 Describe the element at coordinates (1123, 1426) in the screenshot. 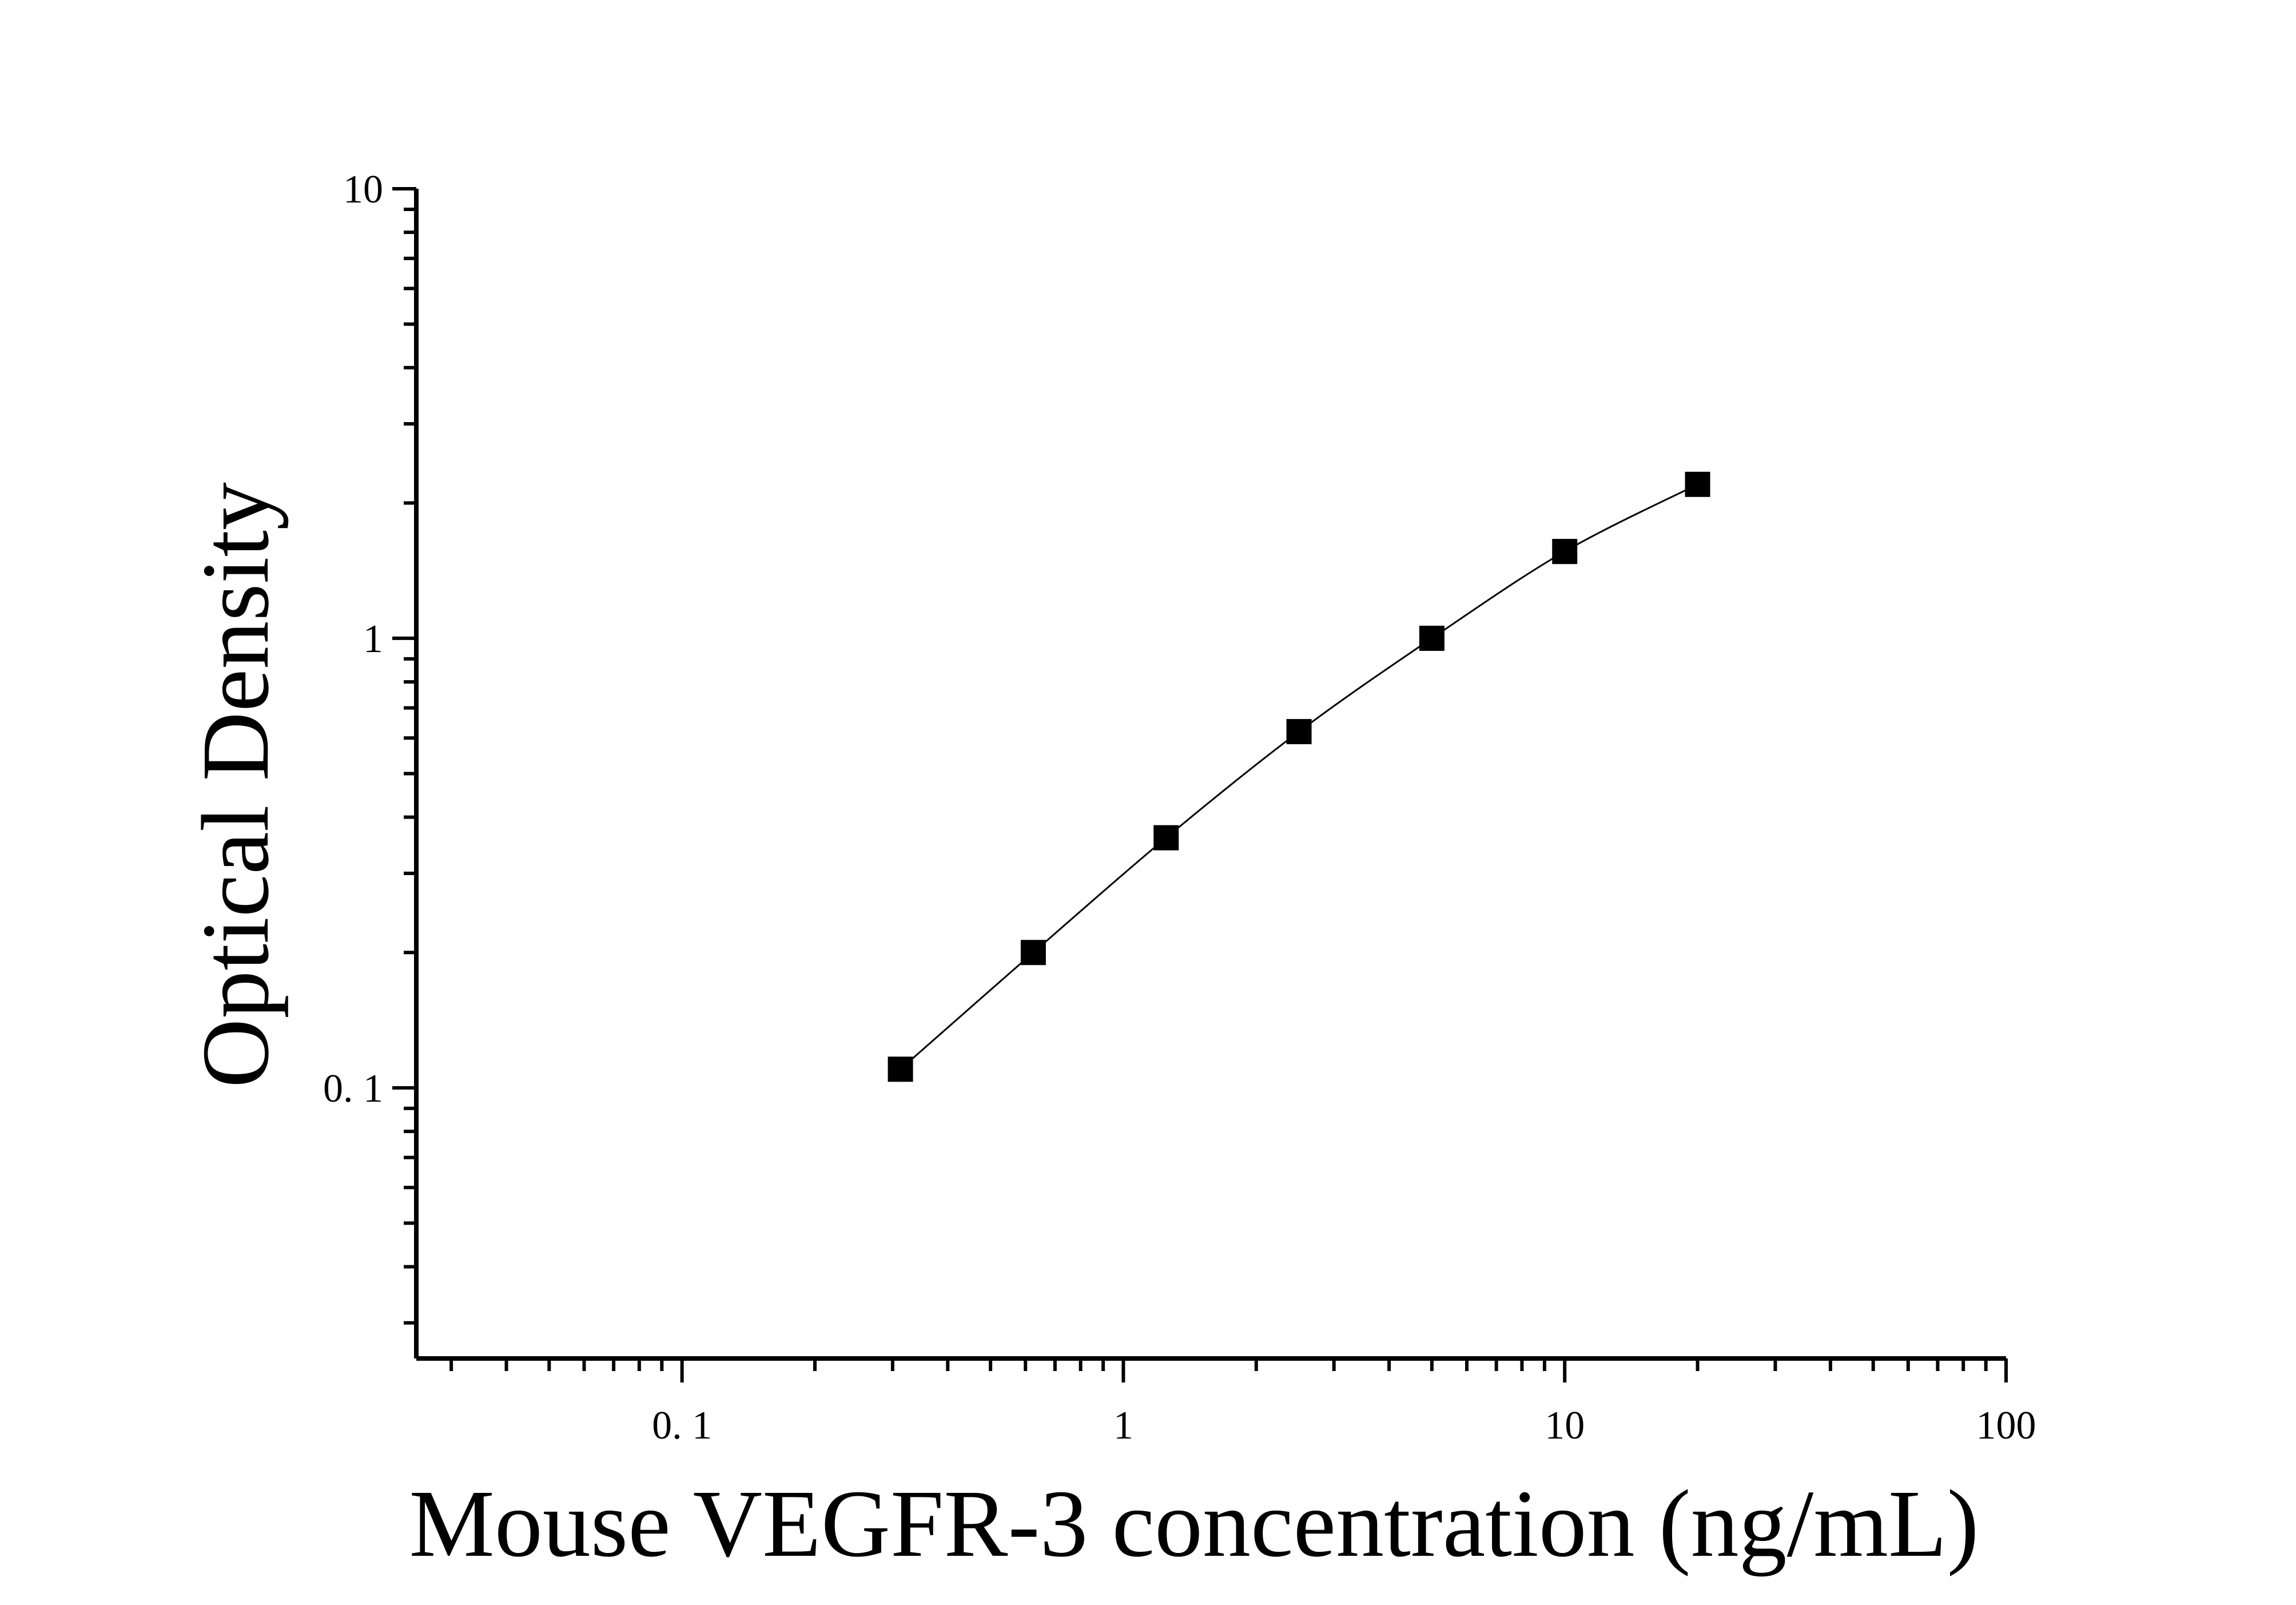

I see `x-tick-label: 1` at that location.